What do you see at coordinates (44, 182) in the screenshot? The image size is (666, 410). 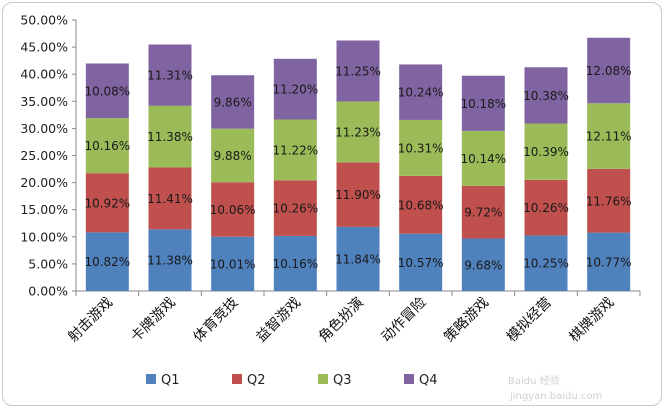 I see `y-tick-label: 20.00%` at bounding box center [44, 182].